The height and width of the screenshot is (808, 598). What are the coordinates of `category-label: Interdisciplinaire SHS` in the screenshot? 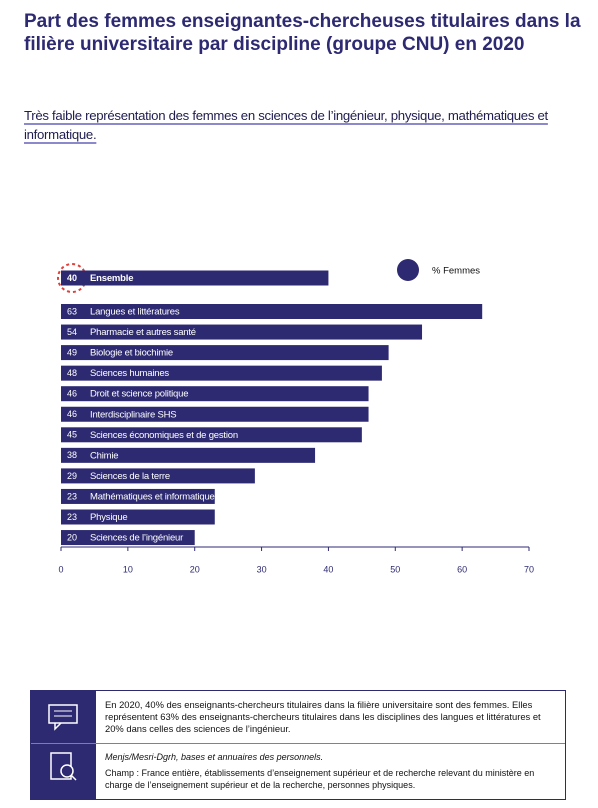 It's located at (133, 414).